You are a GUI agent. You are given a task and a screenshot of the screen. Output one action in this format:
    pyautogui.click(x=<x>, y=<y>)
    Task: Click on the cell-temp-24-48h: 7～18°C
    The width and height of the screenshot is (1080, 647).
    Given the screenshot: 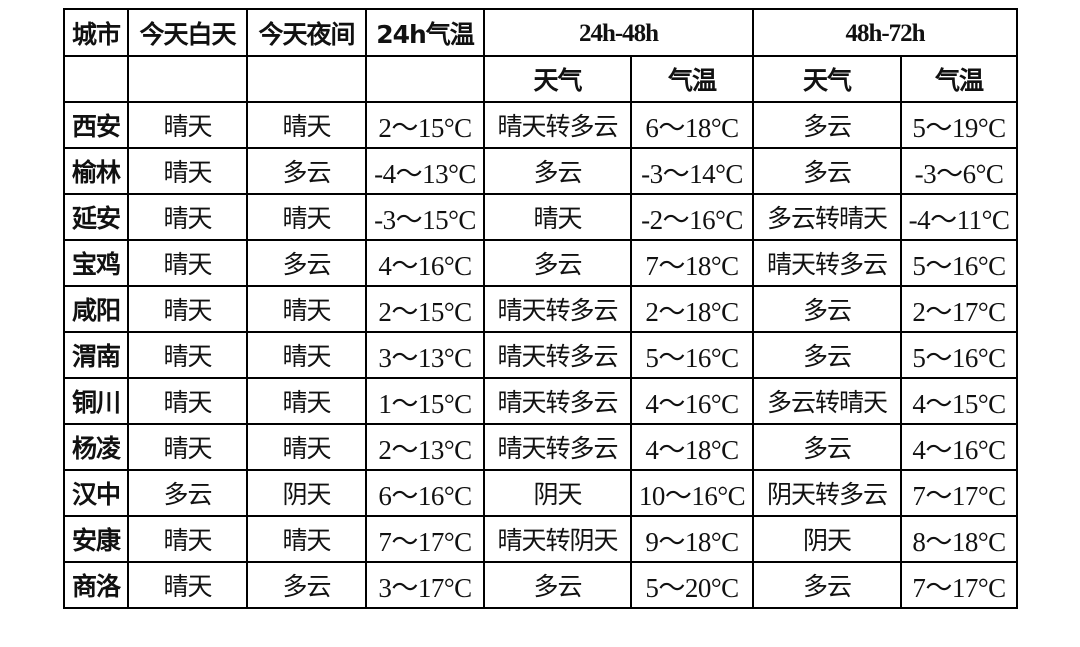 What is the action you would take?
    pyautogui.click(x=692, y=263)
    